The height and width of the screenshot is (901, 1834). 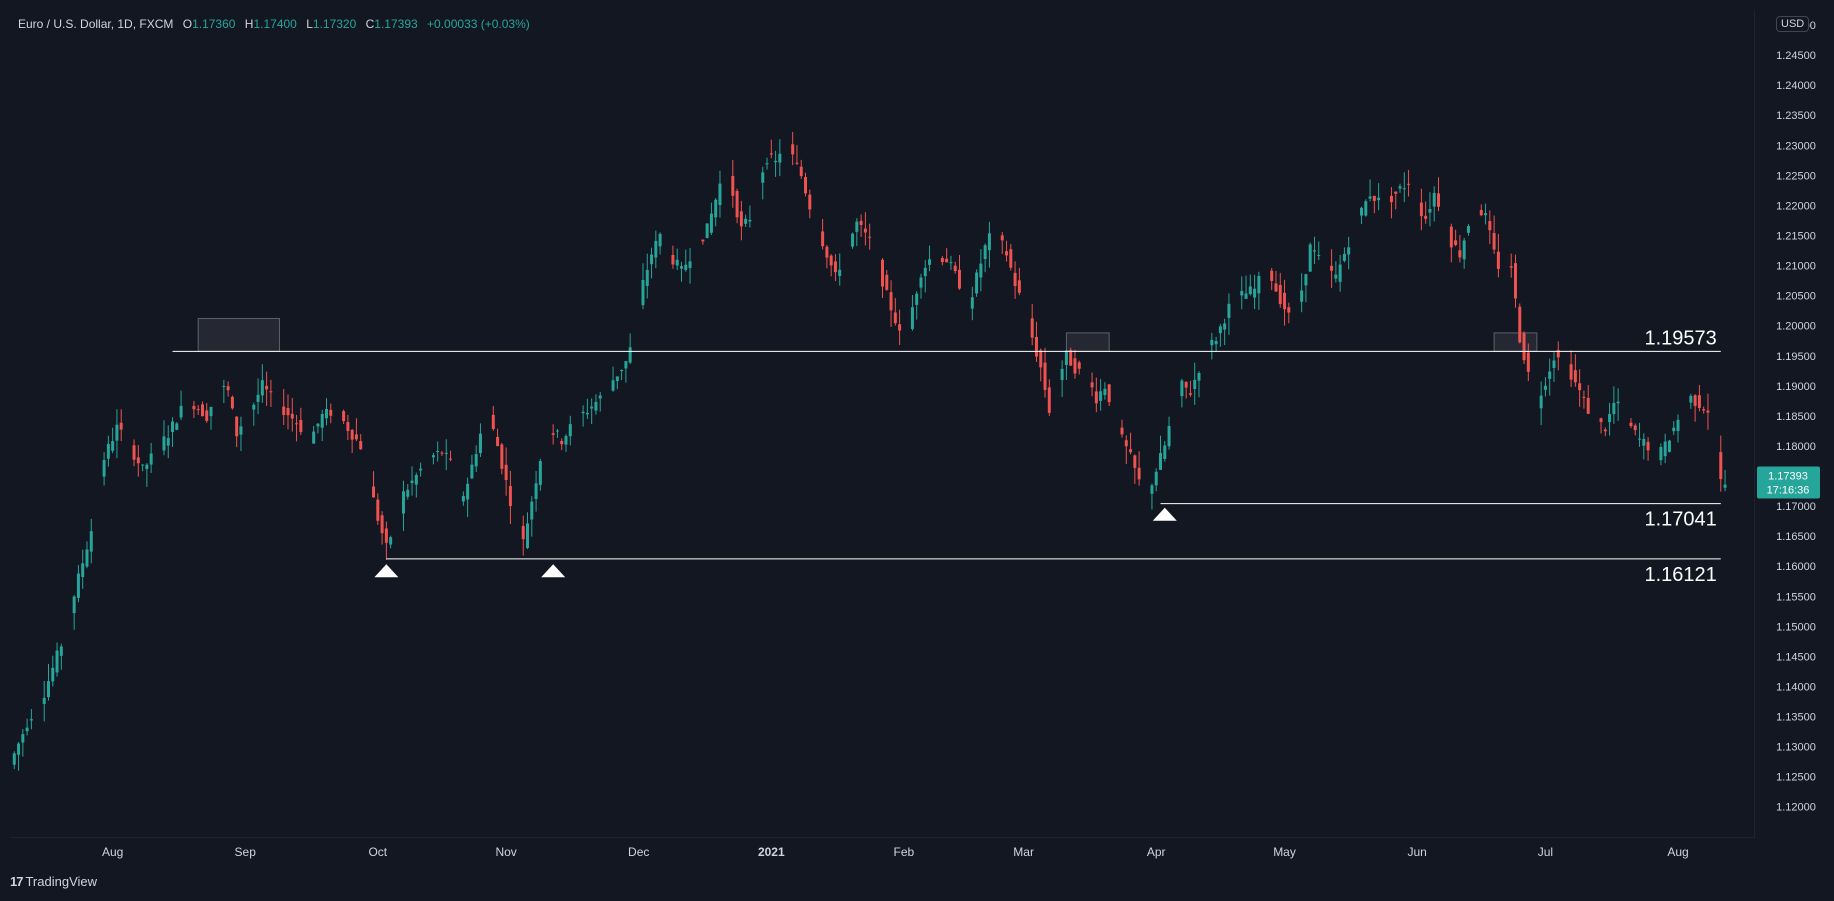 What do you see at coordinates (895, 852) in the screenshot?
I see `time-axis: Aug Sep Oct Nov Dec 2021 Feb Mar Apr May Jun Jul Aug` at bounding box center [895, 852].